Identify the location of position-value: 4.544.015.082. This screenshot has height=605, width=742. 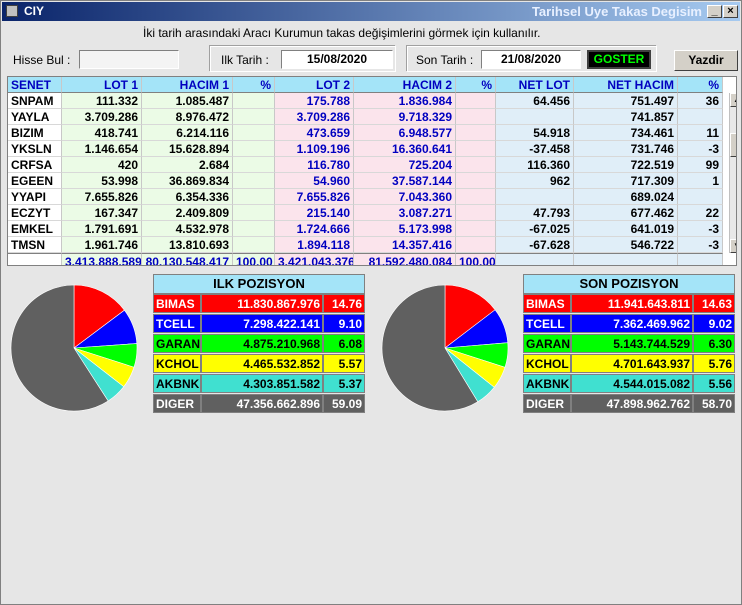
(632, 383).